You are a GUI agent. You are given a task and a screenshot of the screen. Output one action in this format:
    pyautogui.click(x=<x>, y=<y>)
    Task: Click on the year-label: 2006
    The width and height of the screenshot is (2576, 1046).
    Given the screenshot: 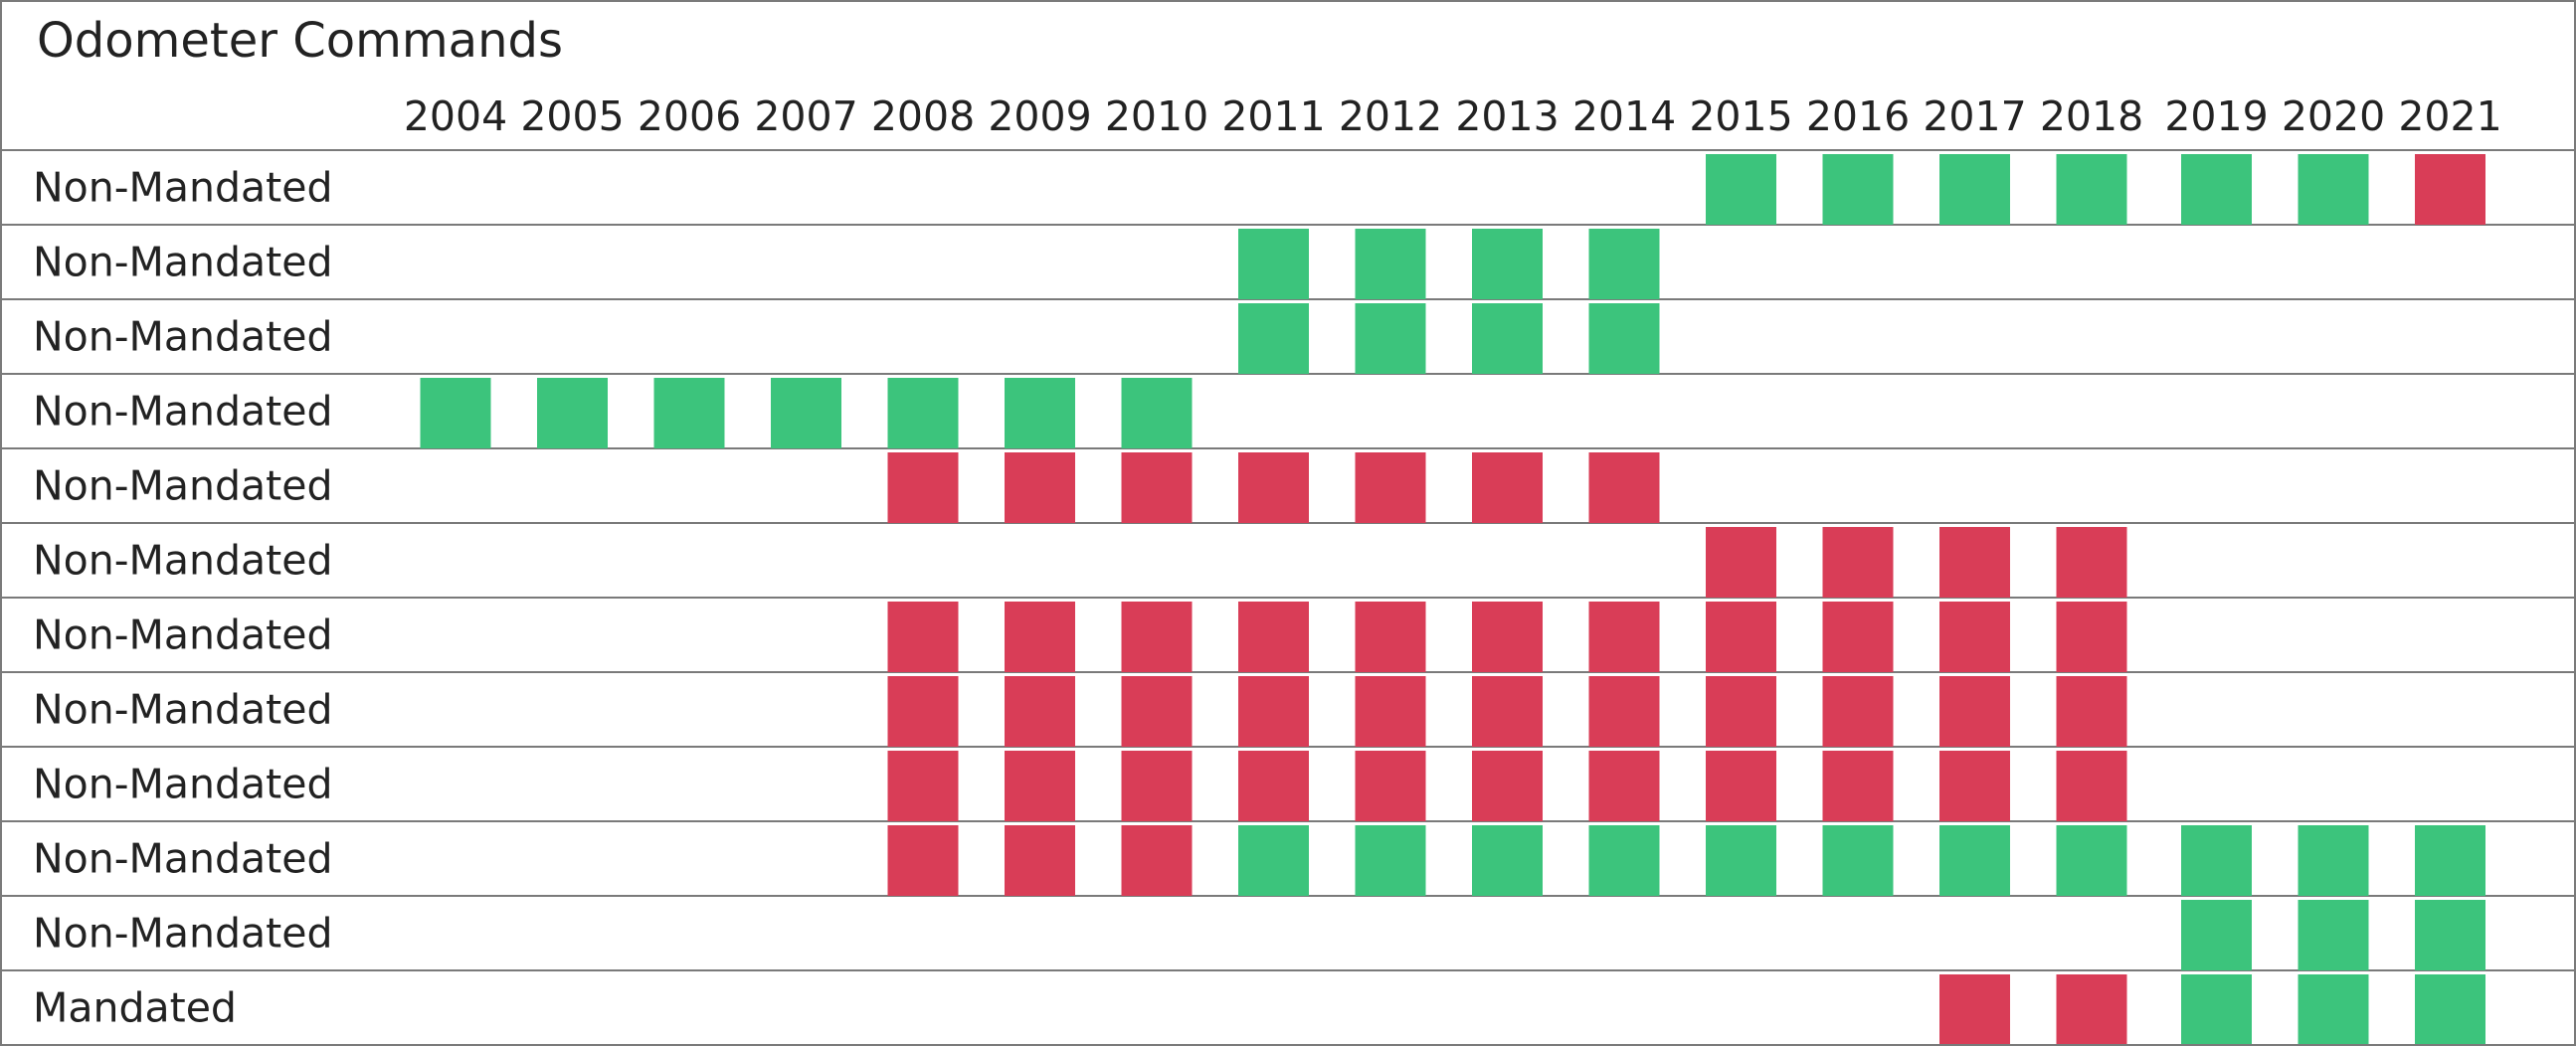 What is the action you would take?
    pyautogui.click(x=689, y=116)
    